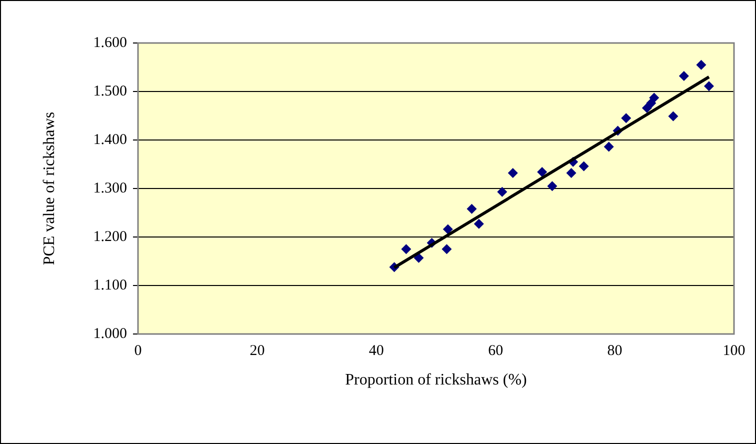 The height and width of the screenshot is (444, 756). Describe the element at coordinates (257, 350) in the screenshot. I see `x-tick-label: 20` at that location.